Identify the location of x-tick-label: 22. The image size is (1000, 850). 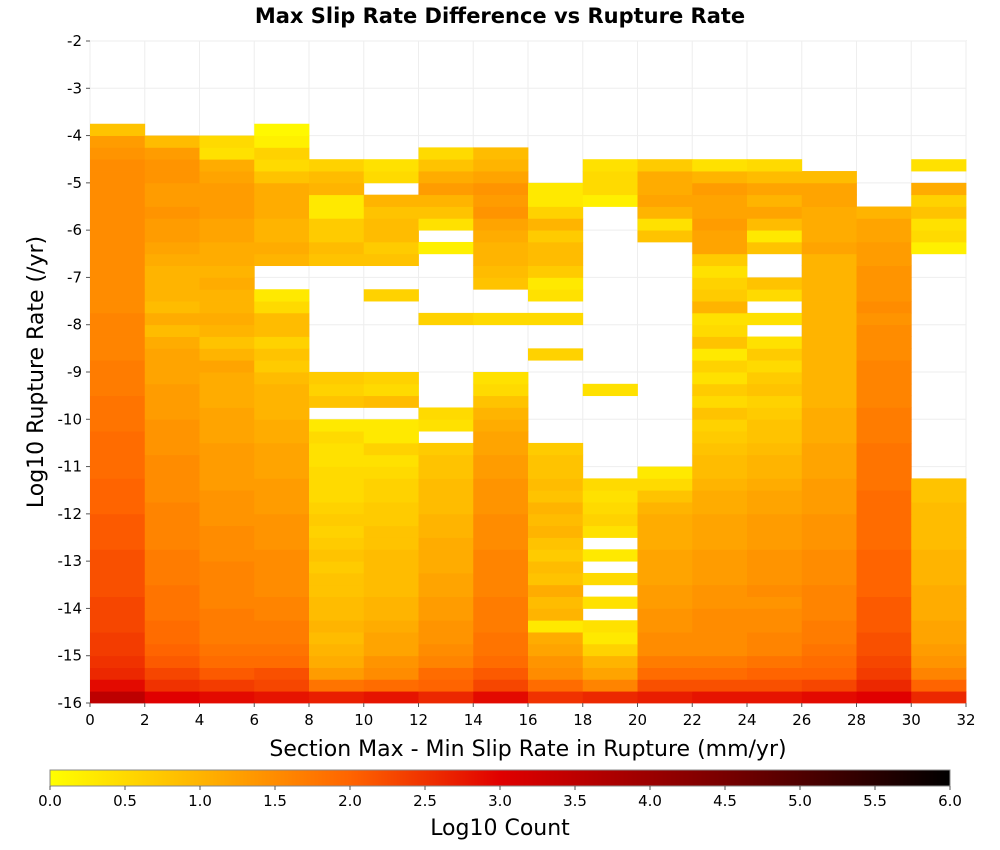
(692, 720).